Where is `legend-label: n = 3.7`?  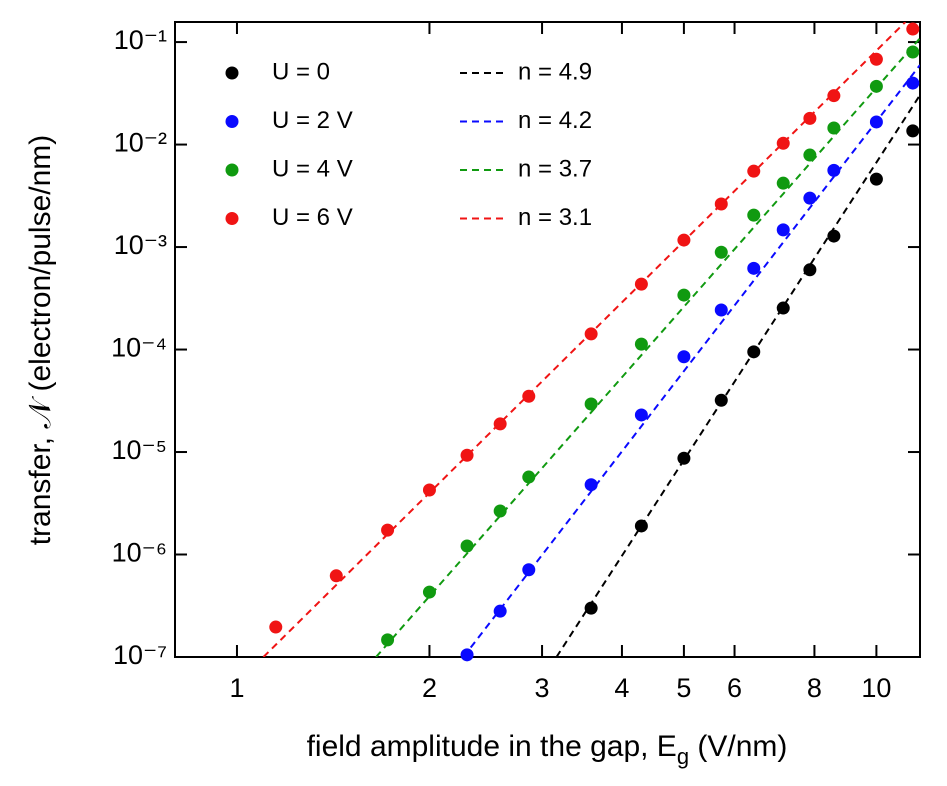 legend-label: n = 3.7 is located at coordinates (555, 168).